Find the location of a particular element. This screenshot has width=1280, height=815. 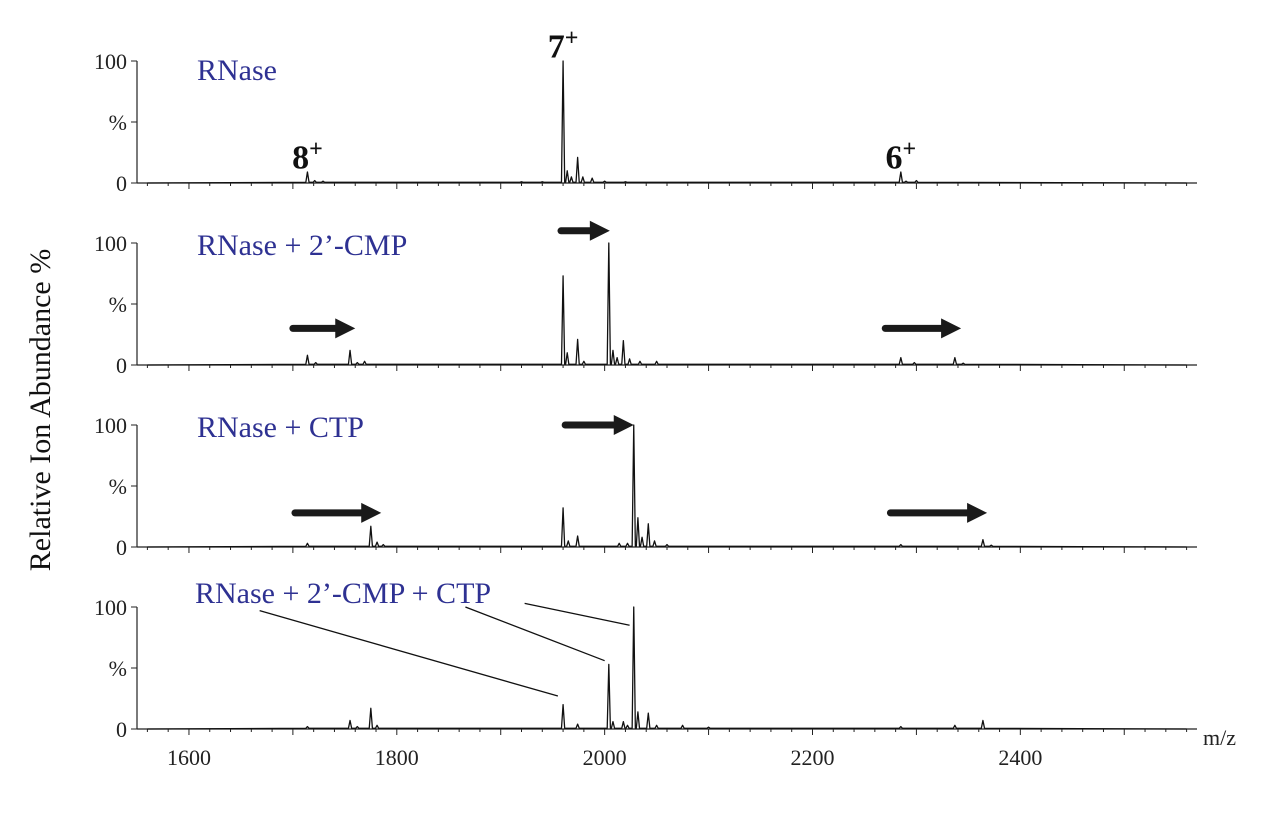

panel-title: RNase is located at coordinates (237, 70).